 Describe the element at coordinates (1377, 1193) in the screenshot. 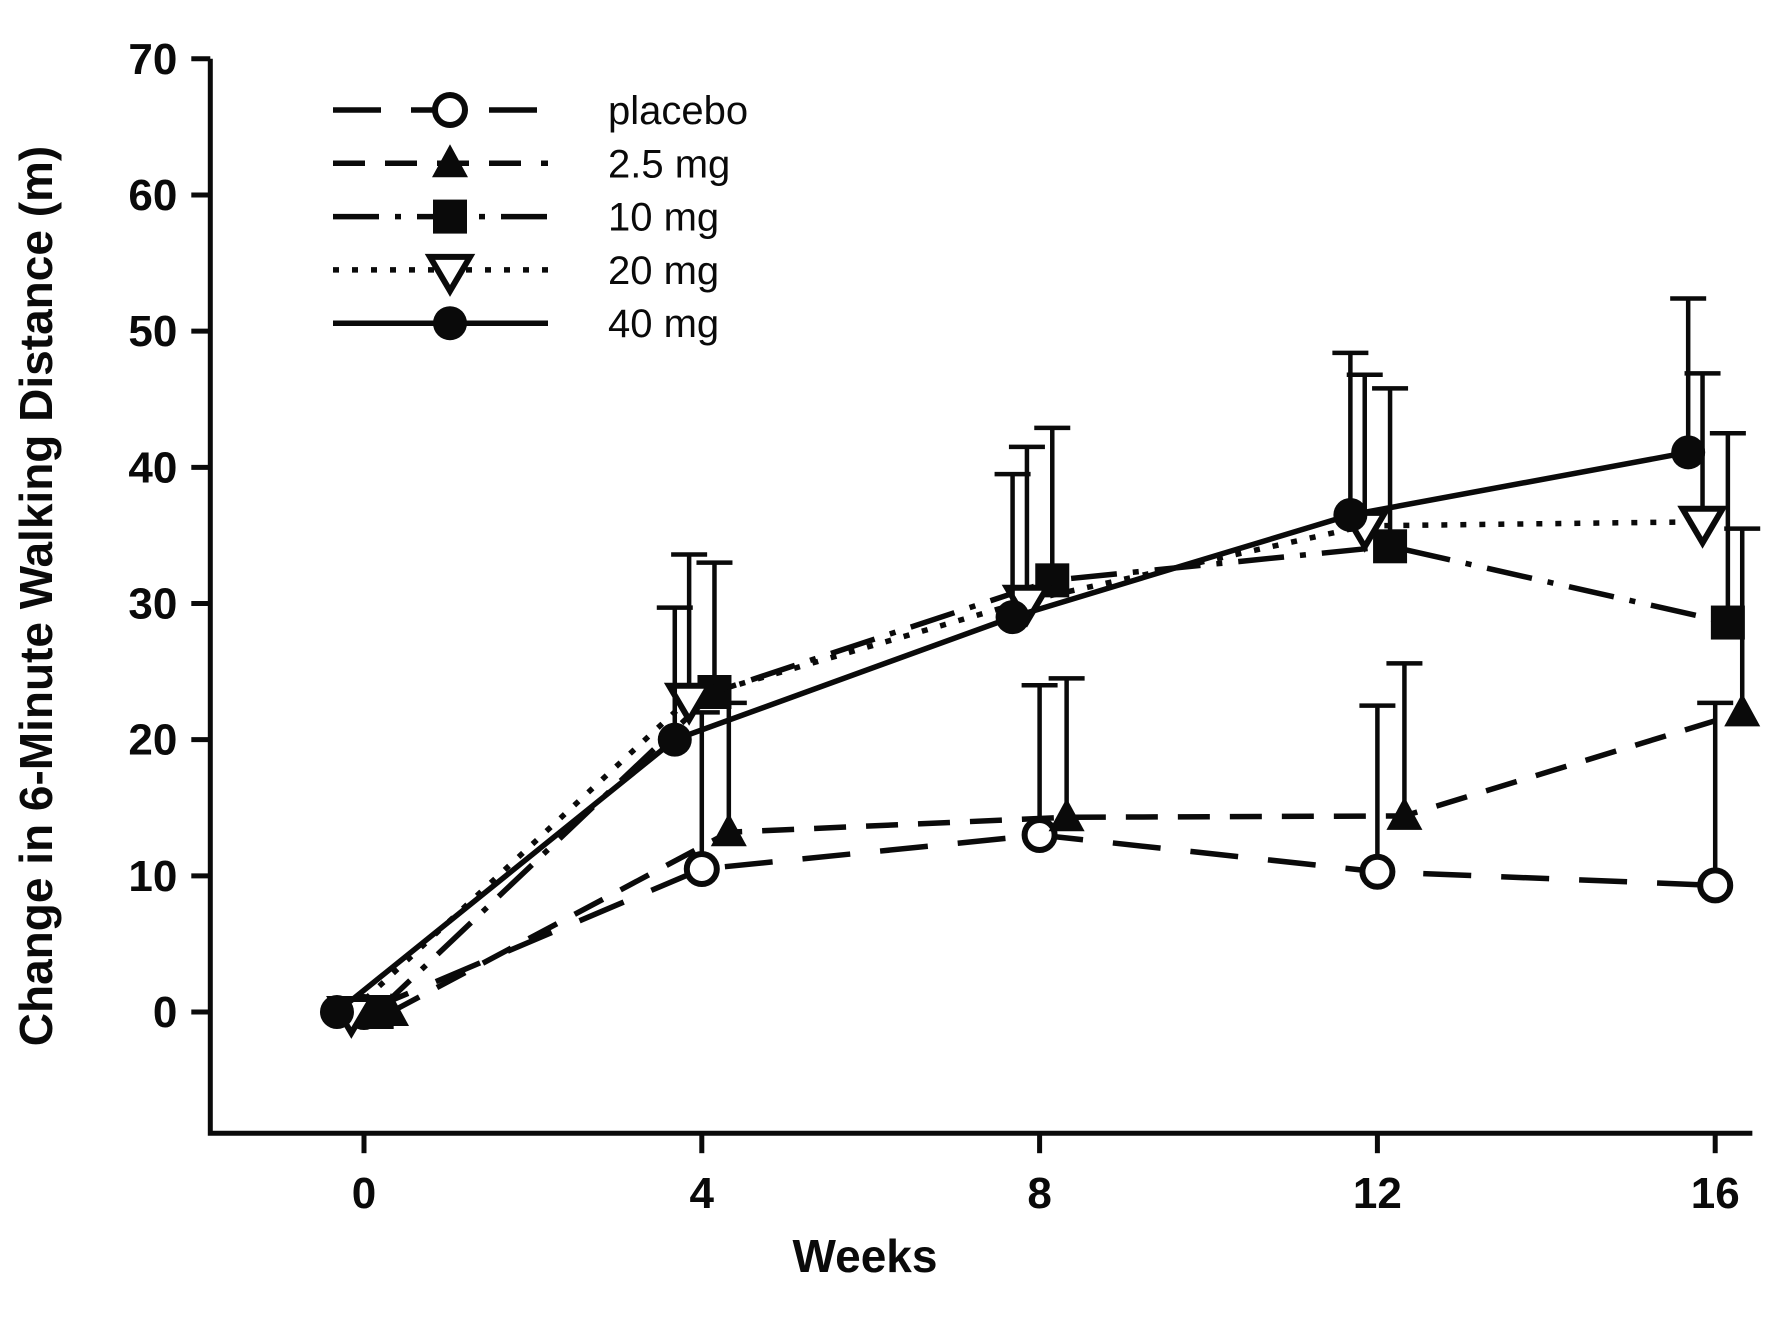

I see `x-tick-label: 12` at that location.